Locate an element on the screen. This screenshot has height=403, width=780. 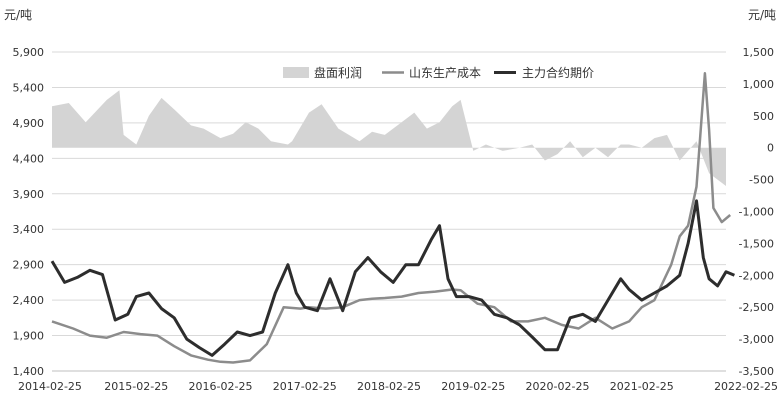
right-tick-label: -2,000 is located at coordinates (756, 275).